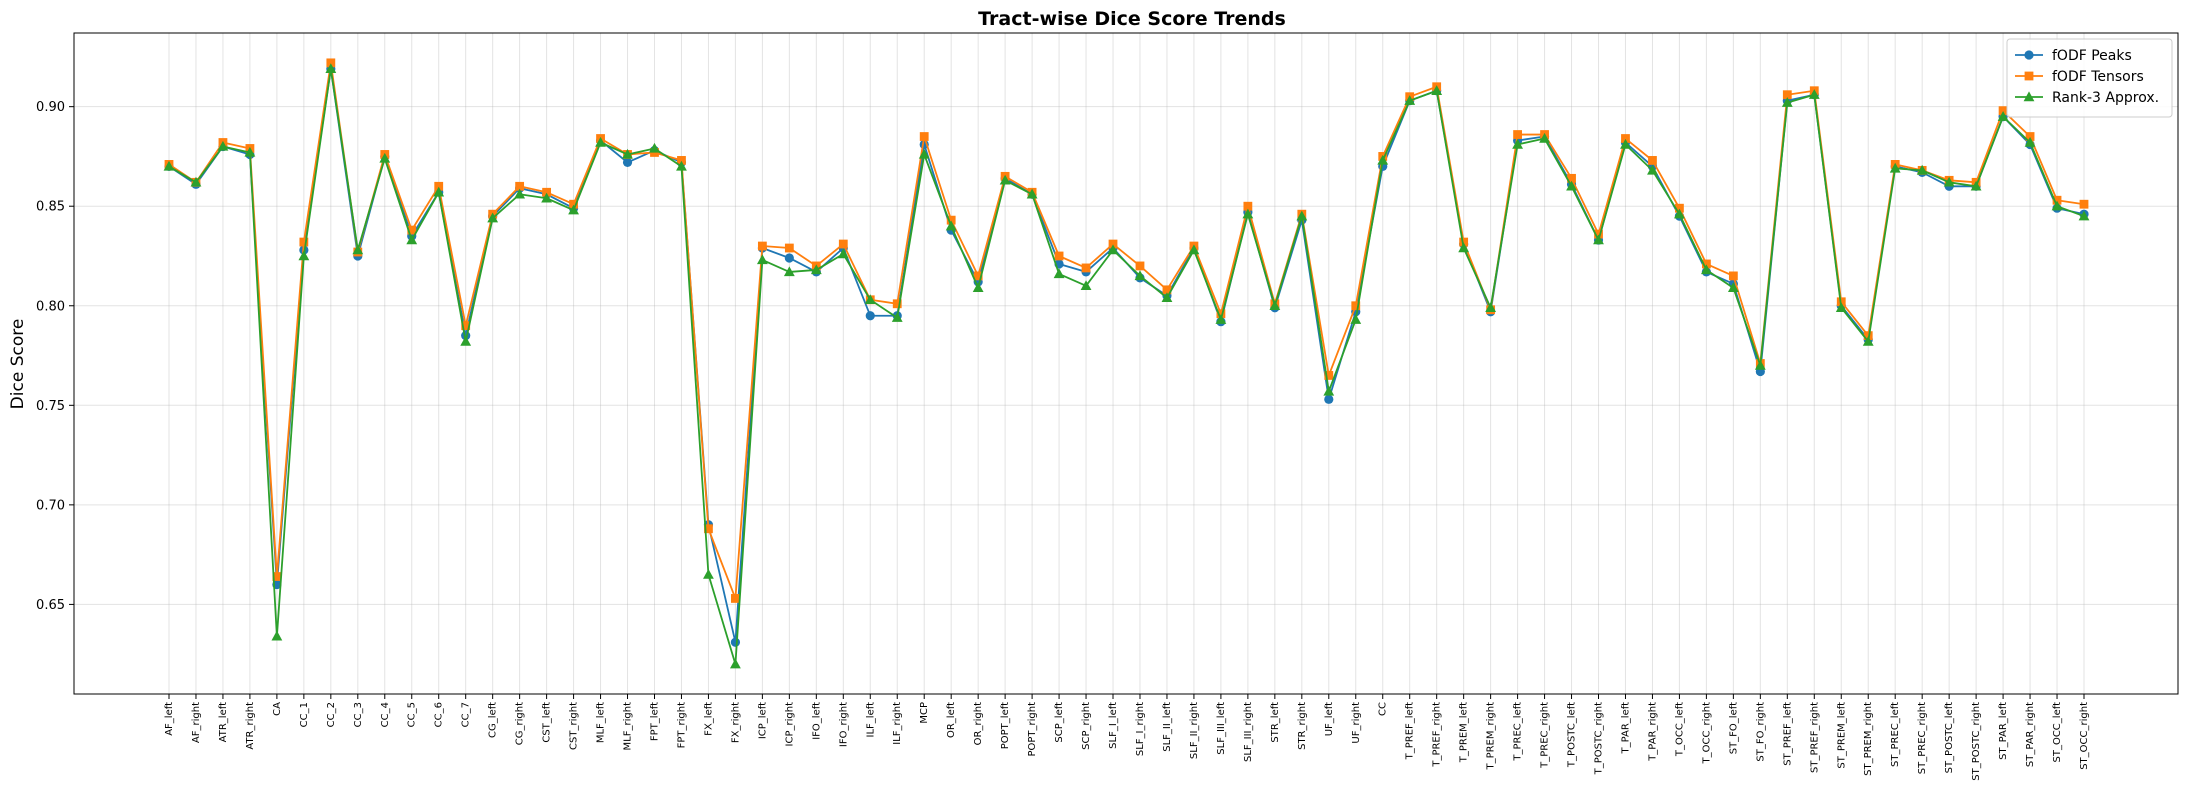 The height and width of the screenshot is (790, 2190). Describe the element at coordinates (2029, 76) in the screenshot. I see `legend-marker-fodf-tensors` at that location.